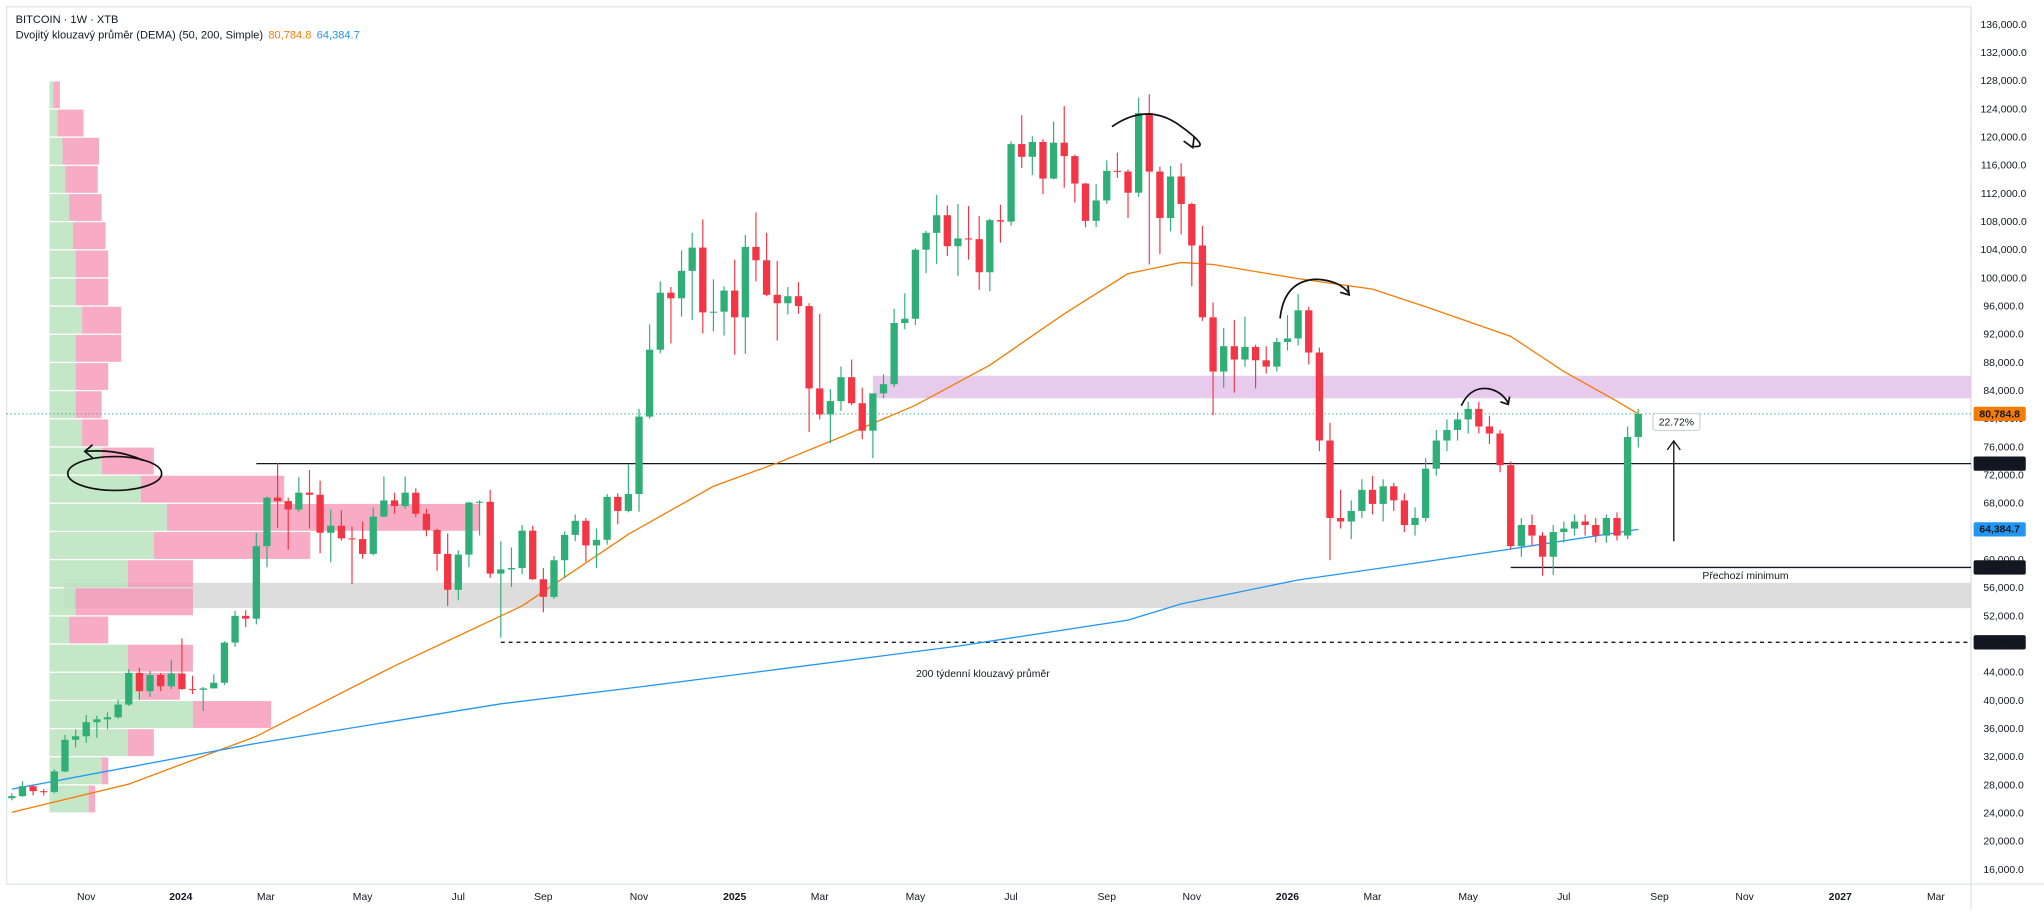  What do you see at coordinates (734, 897) in the screenshot?
I see `x-tick-label: 2025` at bounding box center [734, 897].